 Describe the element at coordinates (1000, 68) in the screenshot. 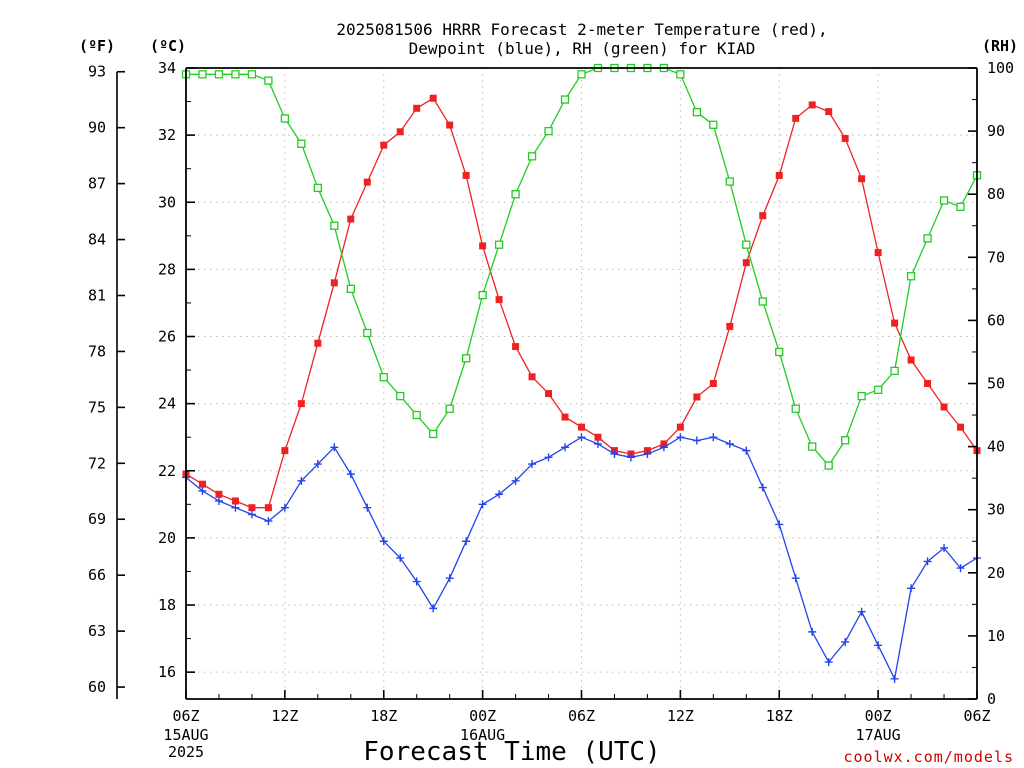

I see `rh-tick-label: 100` at that location.